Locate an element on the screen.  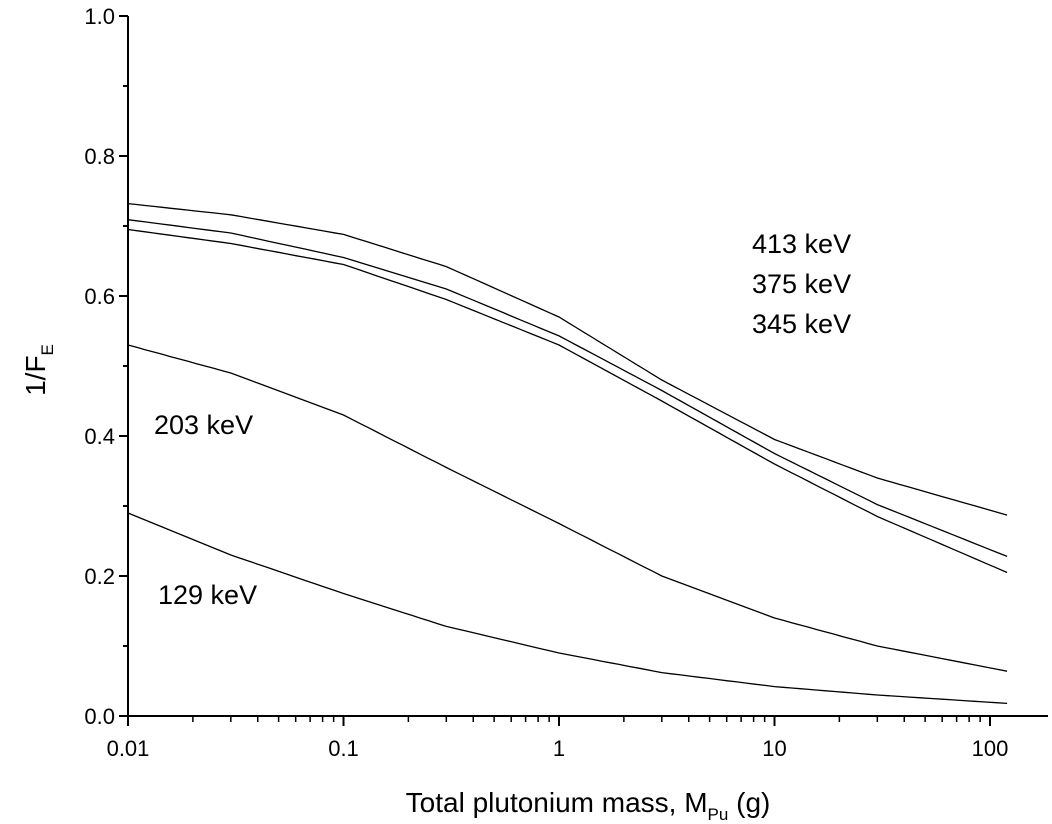
y-tick-label: 0.6 is located at coordinates (99, 296).